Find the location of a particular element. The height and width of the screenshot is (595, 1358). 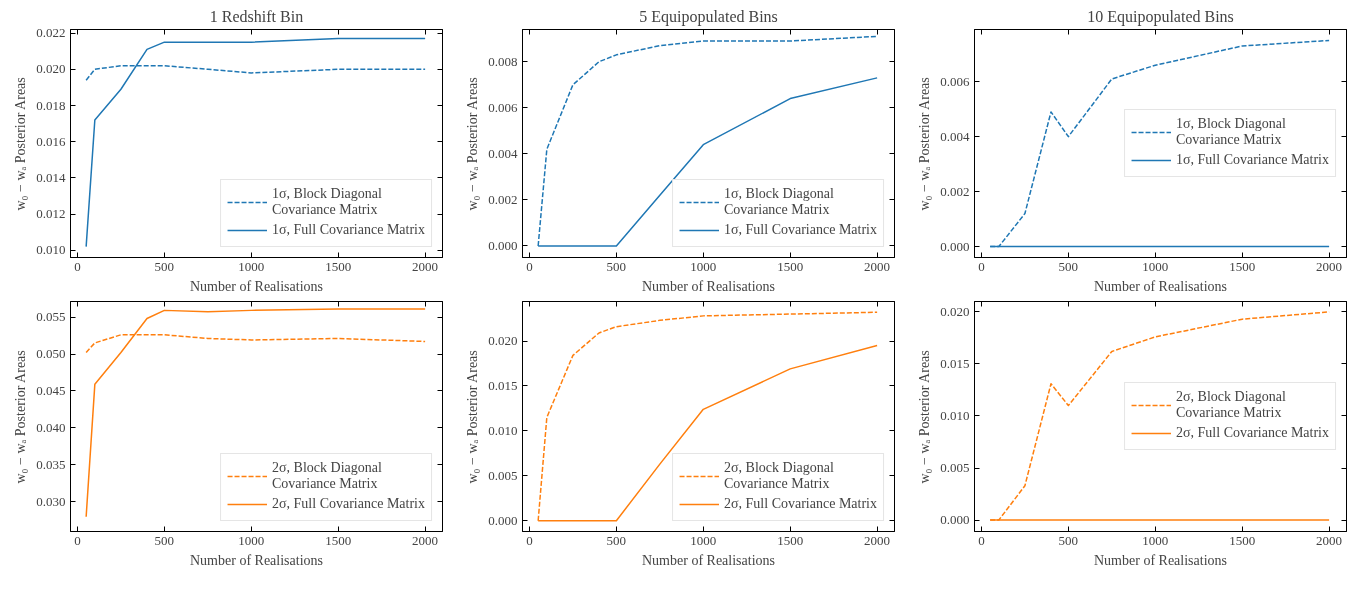

y-tick-label: 0.035 is located at coordinates (51, 464).